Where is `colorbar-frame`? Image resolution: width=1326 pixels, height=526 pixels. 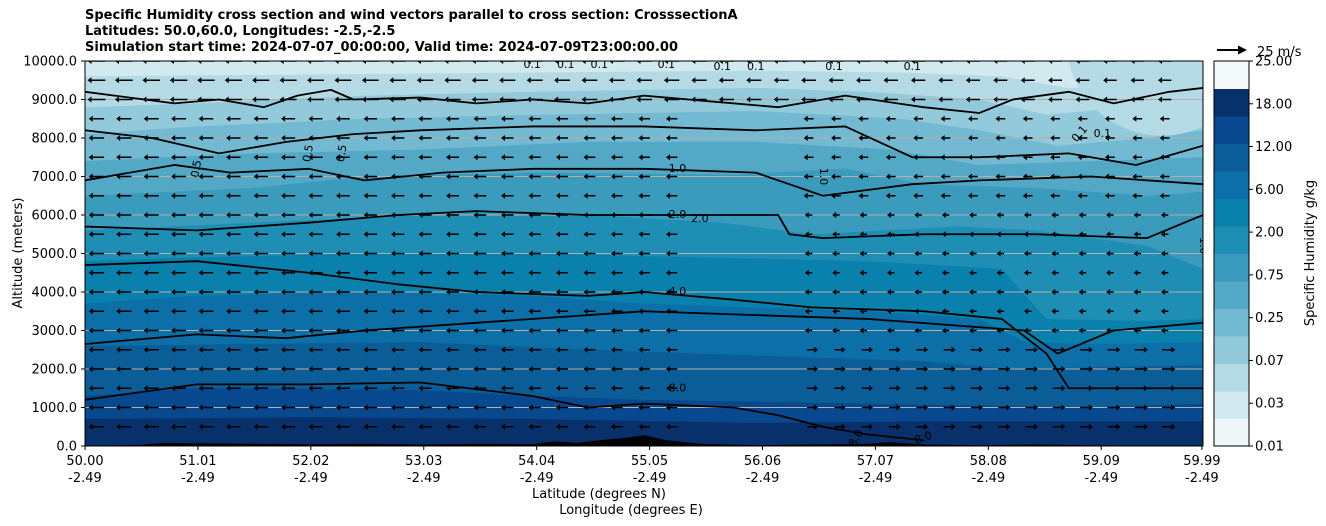 colorbar-frame is located at coordinates (1231, 253).